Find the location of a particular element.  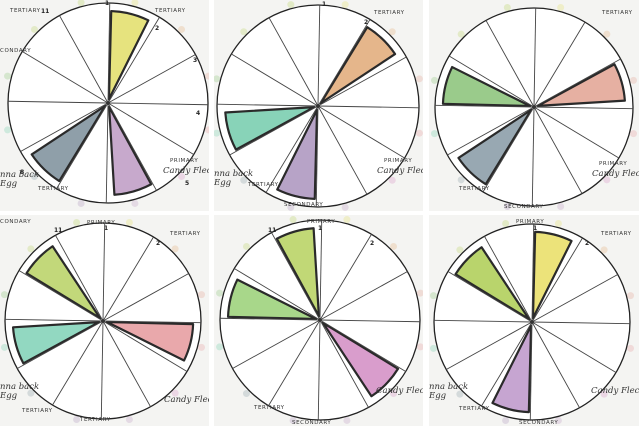

label-bottom_left: TERTIARY is located at coordinates (37, 411).